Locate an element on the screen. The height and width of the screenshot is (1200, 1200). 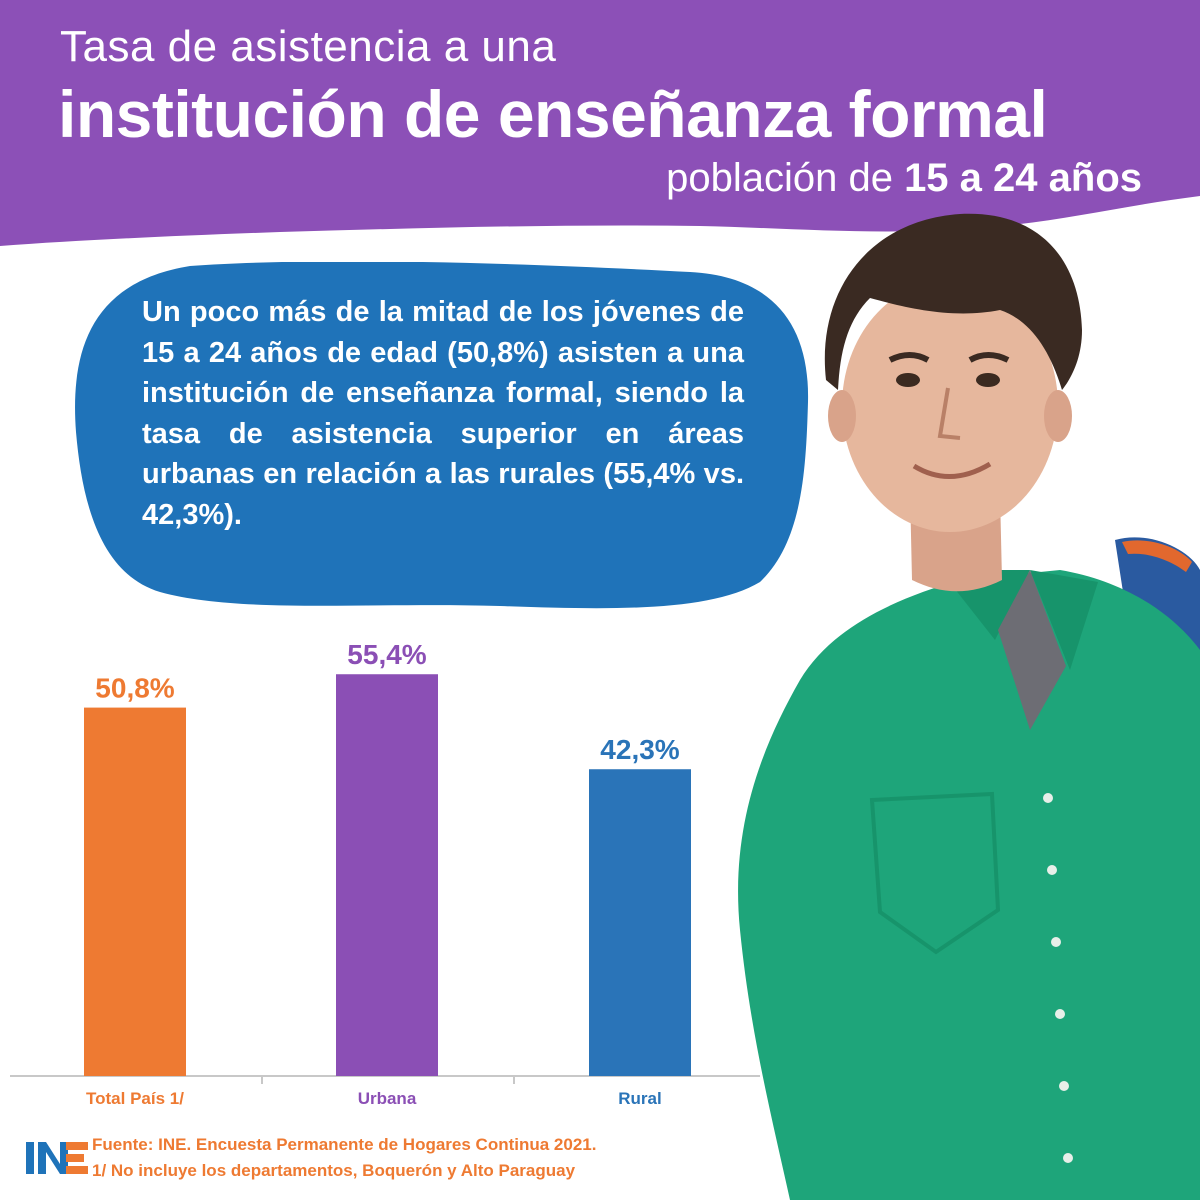
category-label-2: Rural is located at coordinates (639, 1098).